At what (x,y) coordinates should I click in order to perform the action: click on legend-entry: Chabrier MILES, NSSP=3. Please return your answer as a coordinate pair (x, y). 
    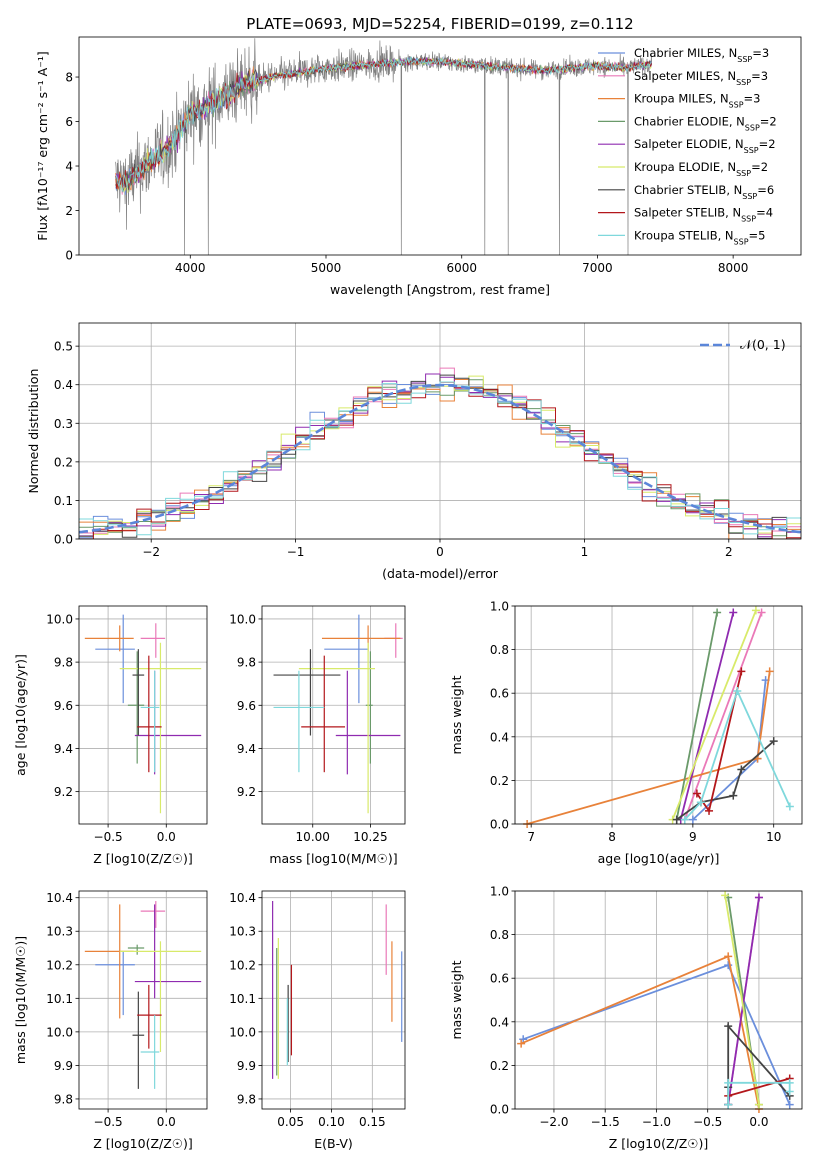
    Looking at the image, I should click on (701, 55).